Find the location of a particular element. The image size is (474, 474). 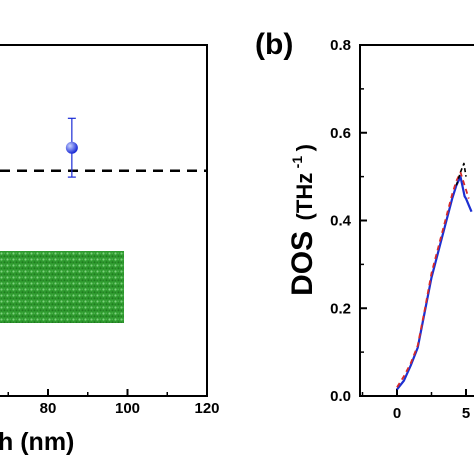

panel-a-x-axis-title: h (nm) is located at coordinates (37, 442).